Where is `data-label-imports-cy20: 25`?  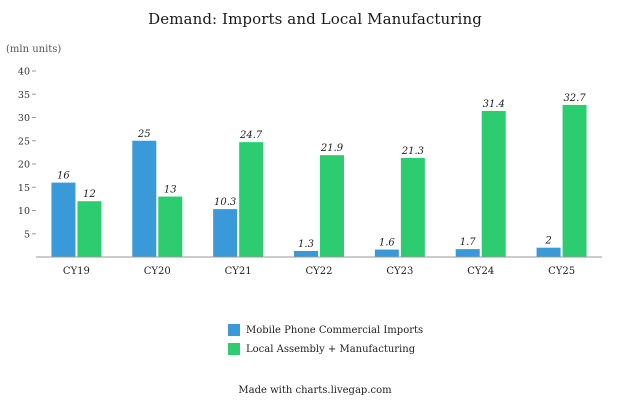 data-label-imports-cy20: 25 is located at coordinates (144, 134).